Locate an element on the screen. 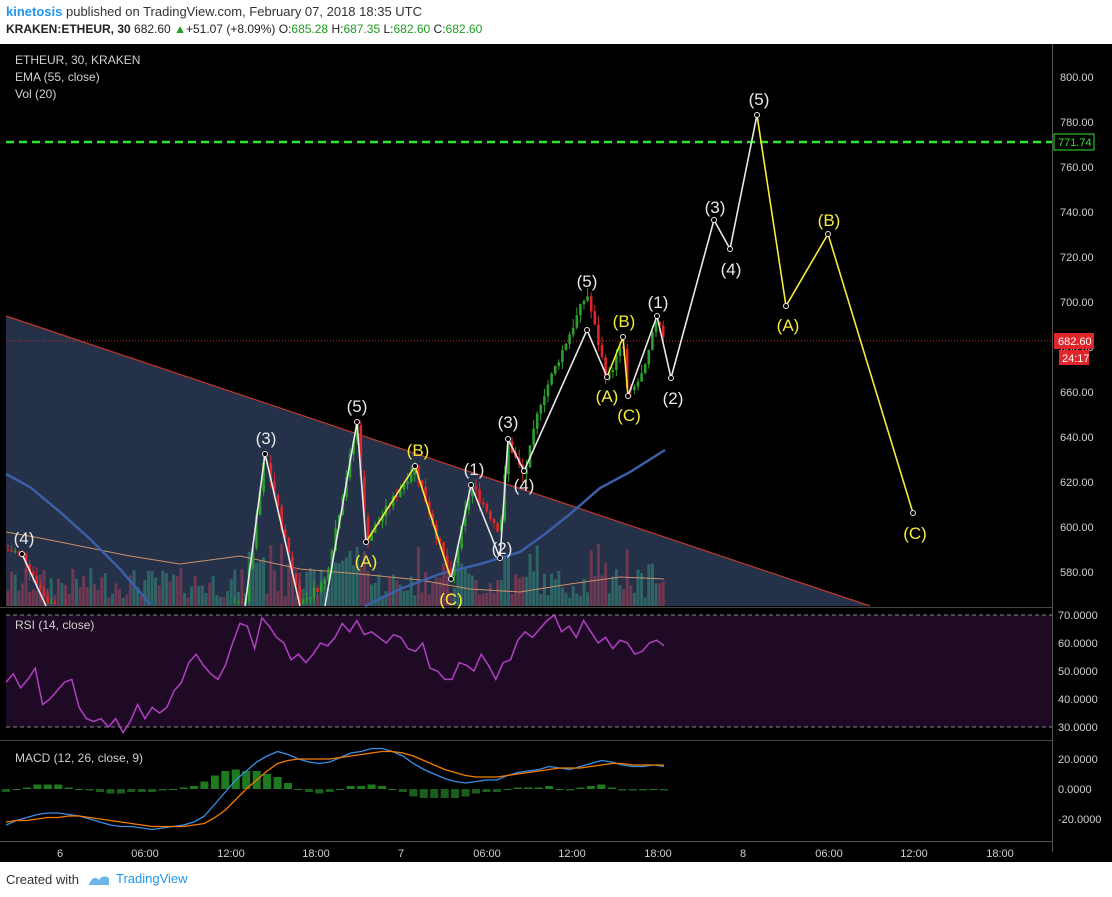 The width and height of the screenshot is (1112, 897). legend-rsi: RSI (14, close) is located at coordinates (54, 625).